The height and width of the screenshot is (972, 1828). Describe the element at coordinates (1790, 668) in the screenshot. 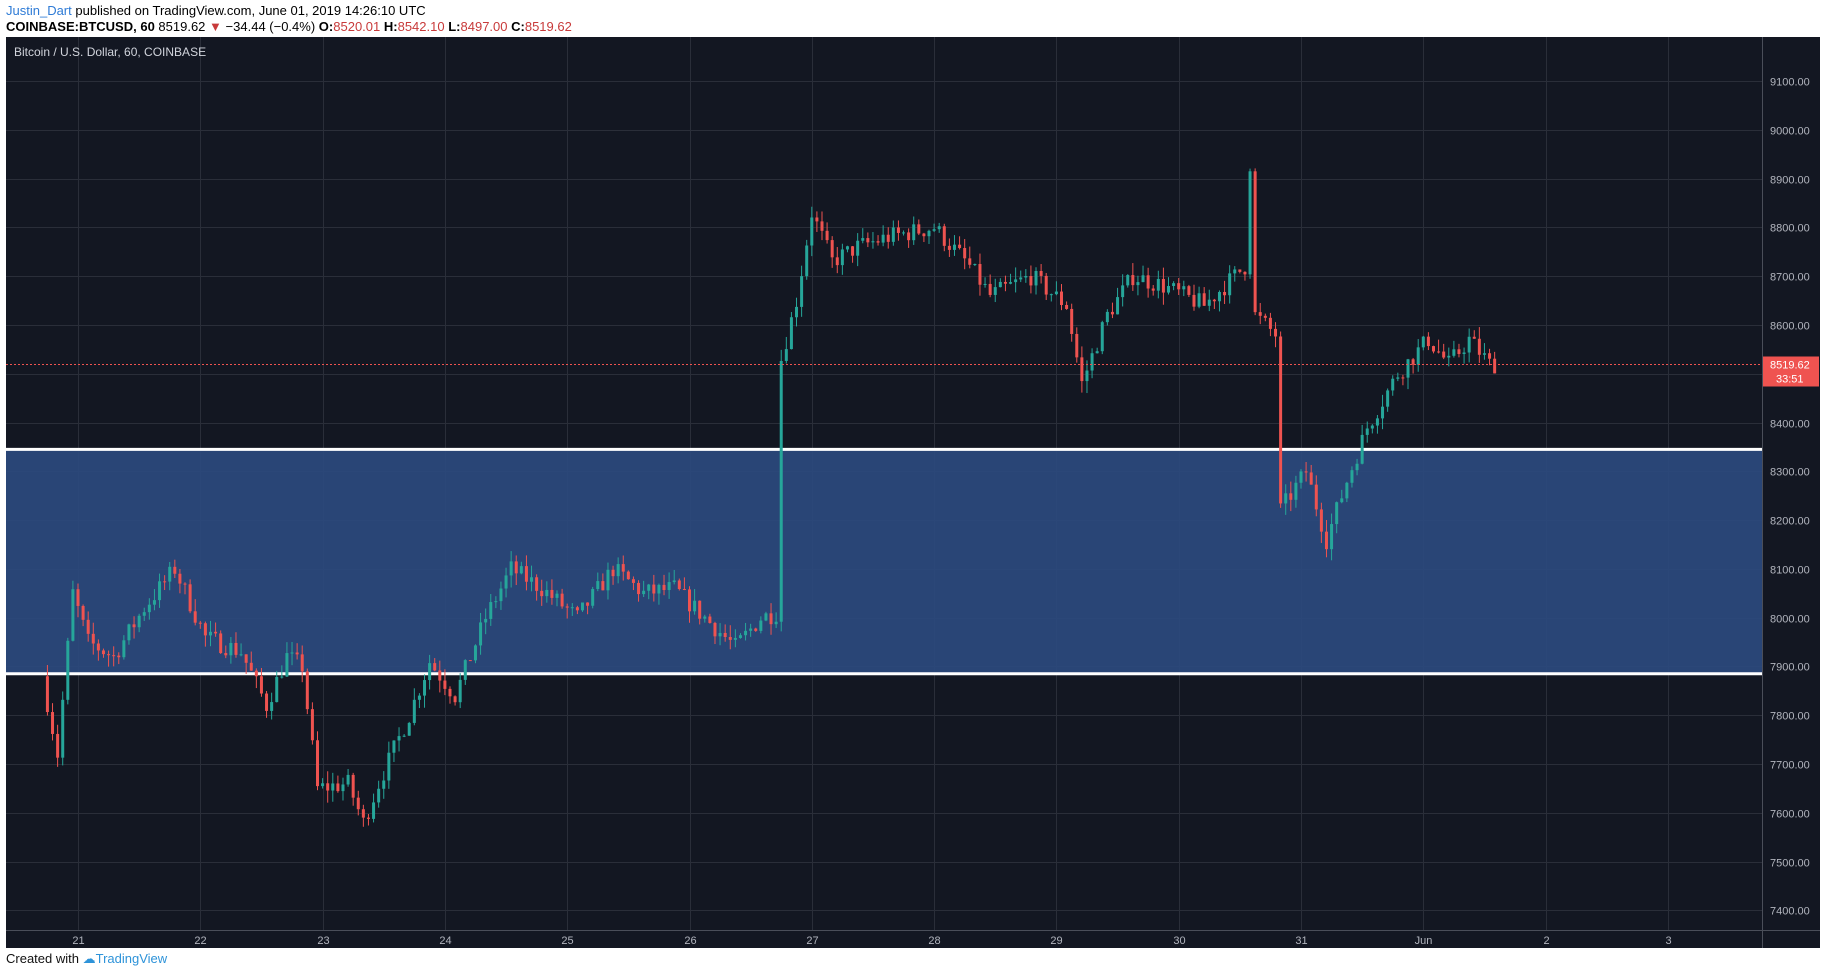

I see `y-tick-label: 7900.00` at that location.